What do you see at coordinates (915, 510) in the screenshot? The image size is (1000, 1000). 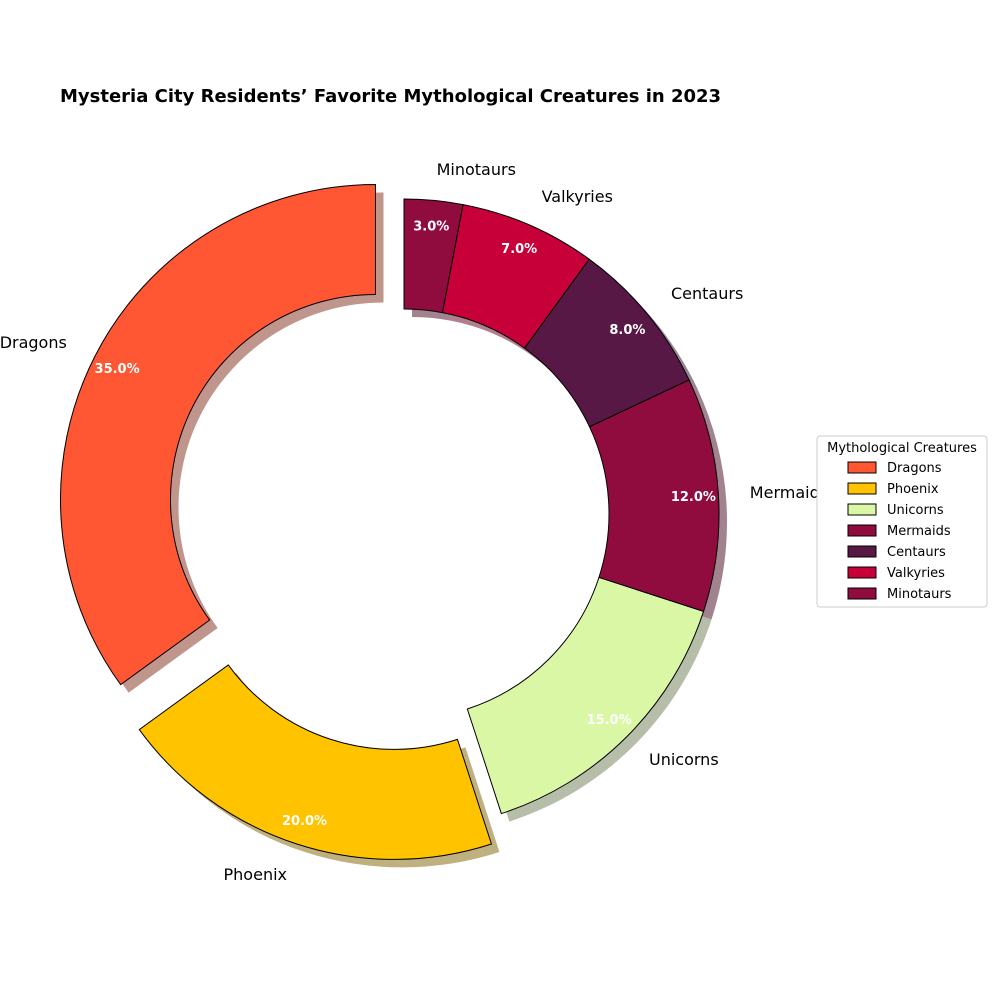 I see `legend-label-unicorns: Unicorns` at bounding box center [915, 510].